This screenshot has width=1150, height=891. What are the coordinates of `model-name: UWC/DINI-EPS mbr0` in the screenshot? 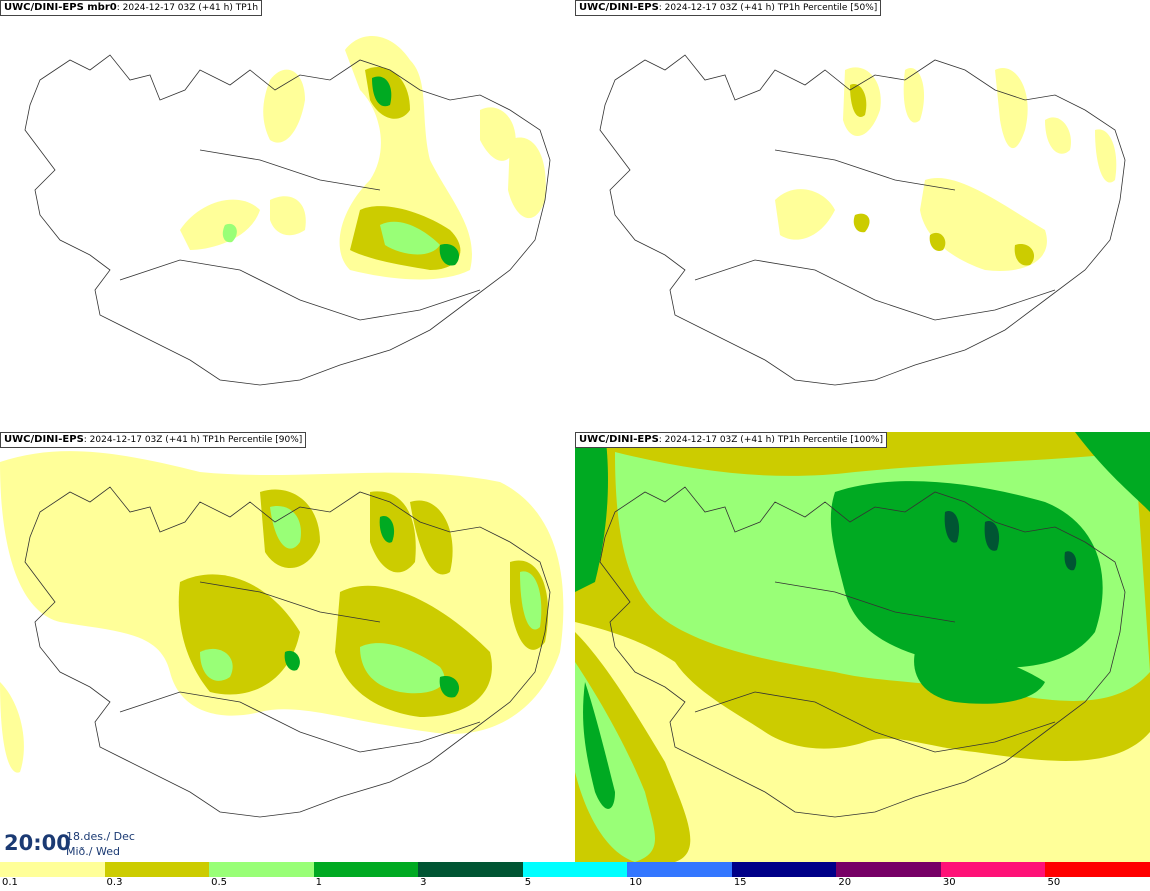 It's located at (60, 7).